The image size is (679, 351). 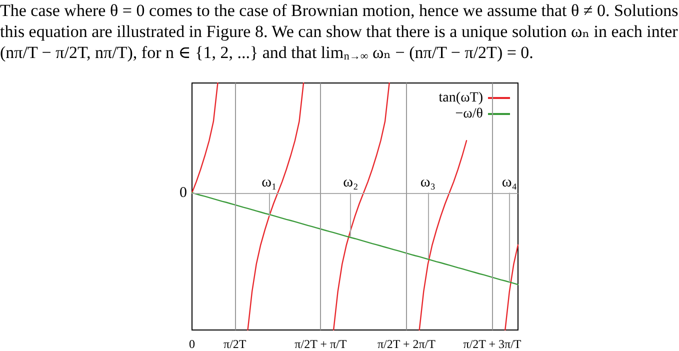 I want to click on annotation: ω₂, so click(x=350, y=182).